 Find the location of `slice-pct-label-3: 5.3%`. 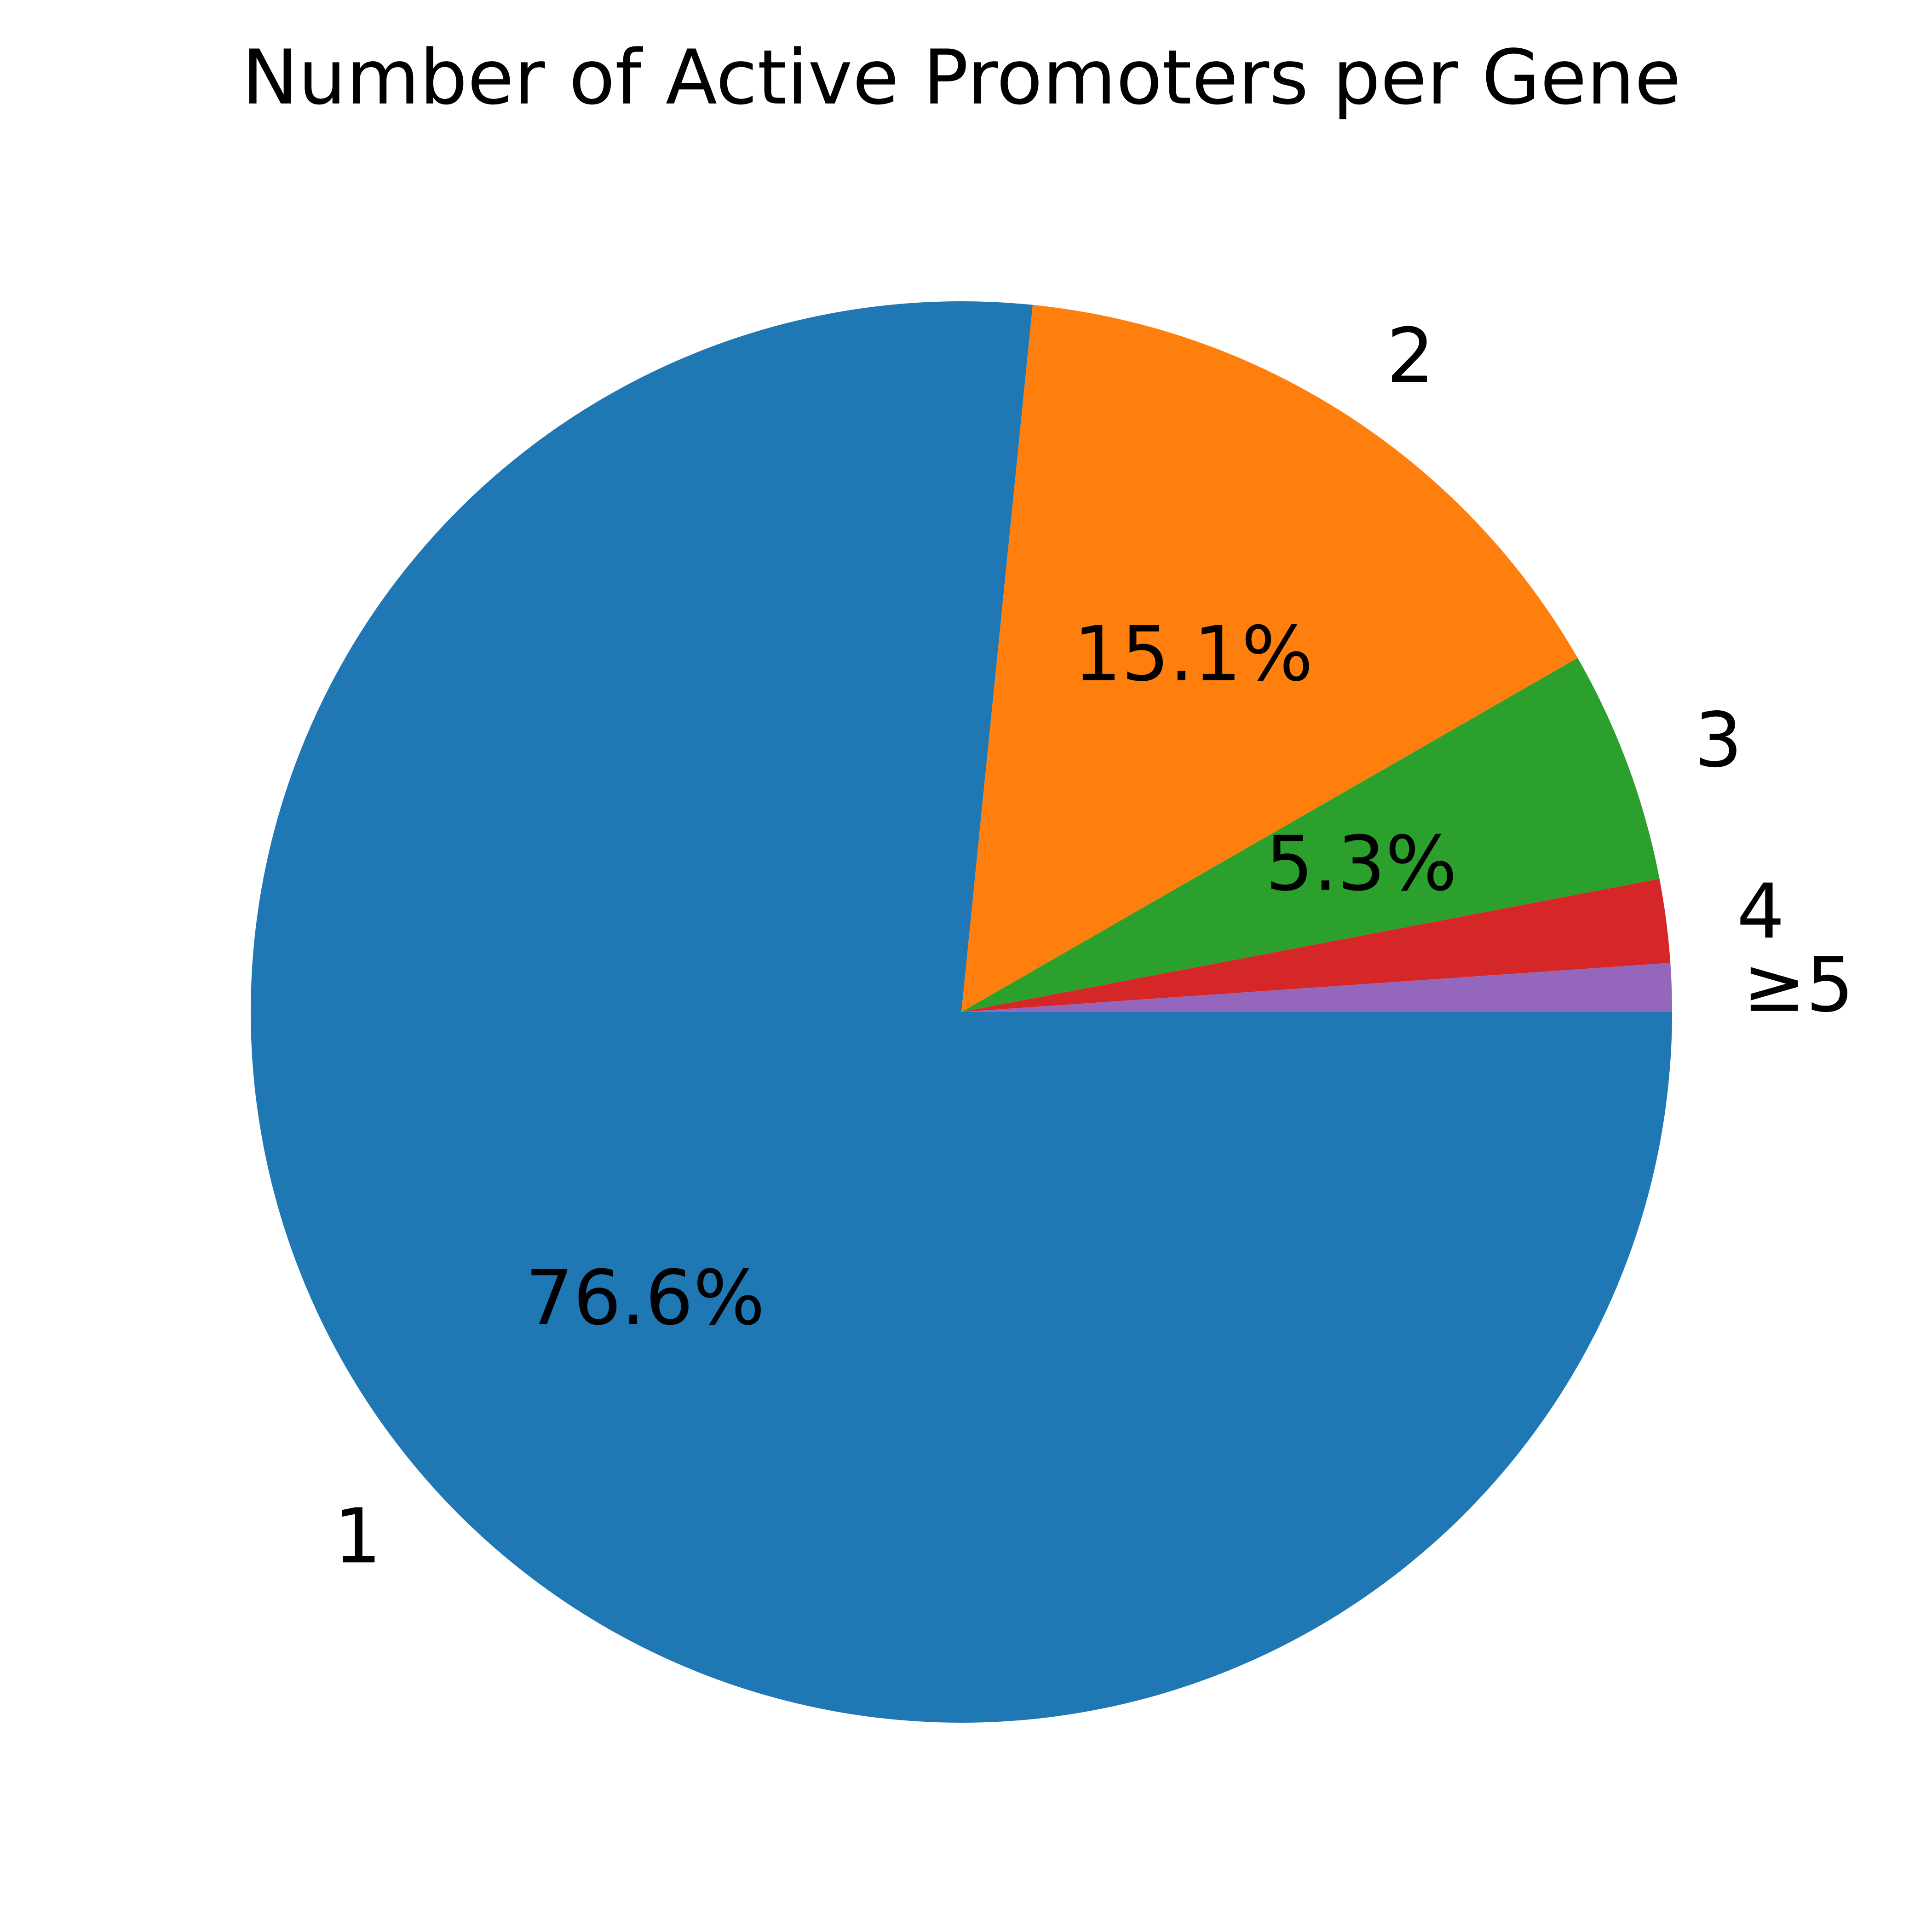

slice-pct-label-3: 5.3% is located at coordinates (1361, 864).